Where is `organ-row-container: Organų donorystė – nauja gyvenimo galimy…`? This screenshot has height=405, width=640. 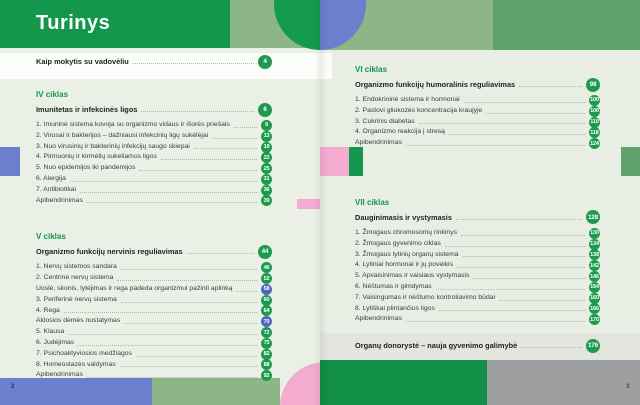 organ-row-container: Organų donorystė – nauja gyvenimo galimy… is located at coordinates (477, 345).